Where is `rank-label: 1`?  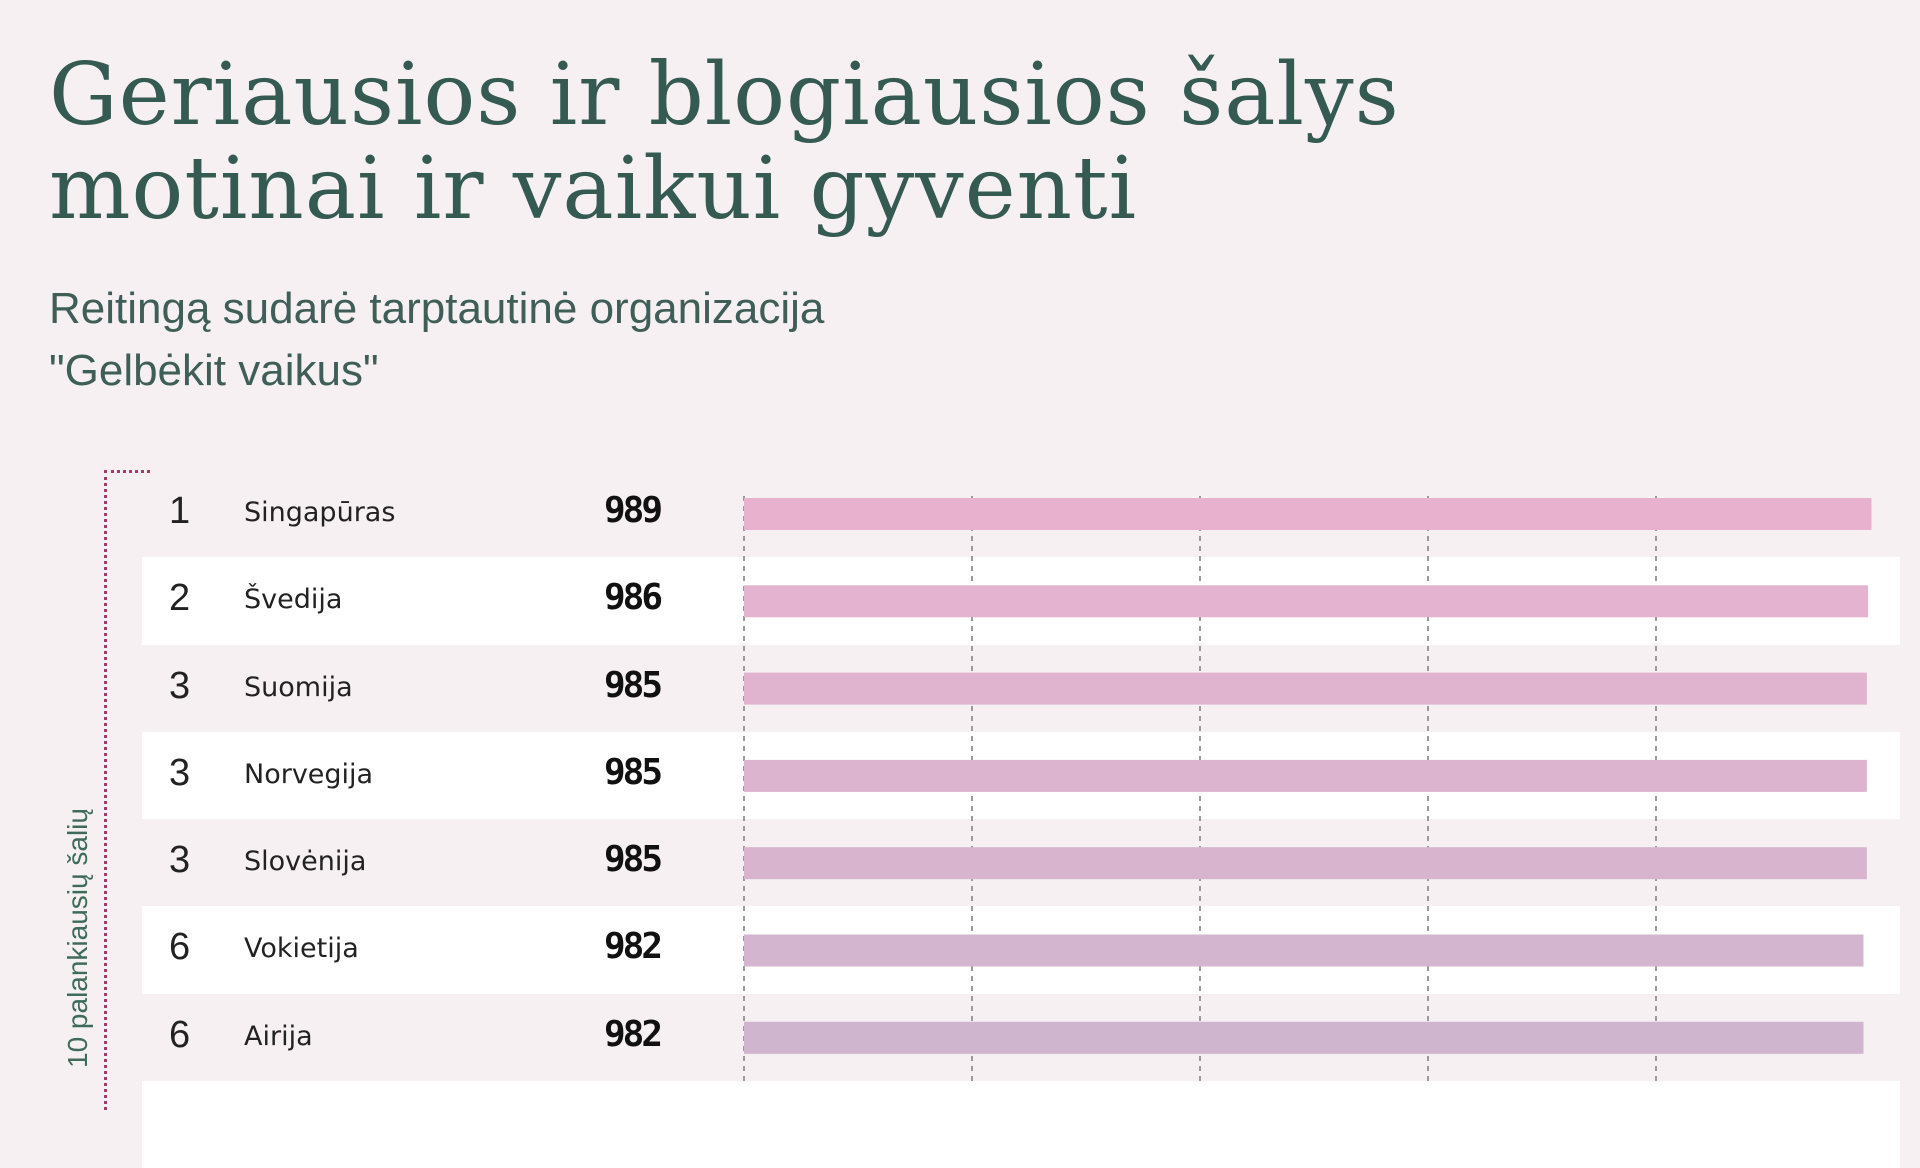 rank-label: 1 is located at coordinates (180, 511).